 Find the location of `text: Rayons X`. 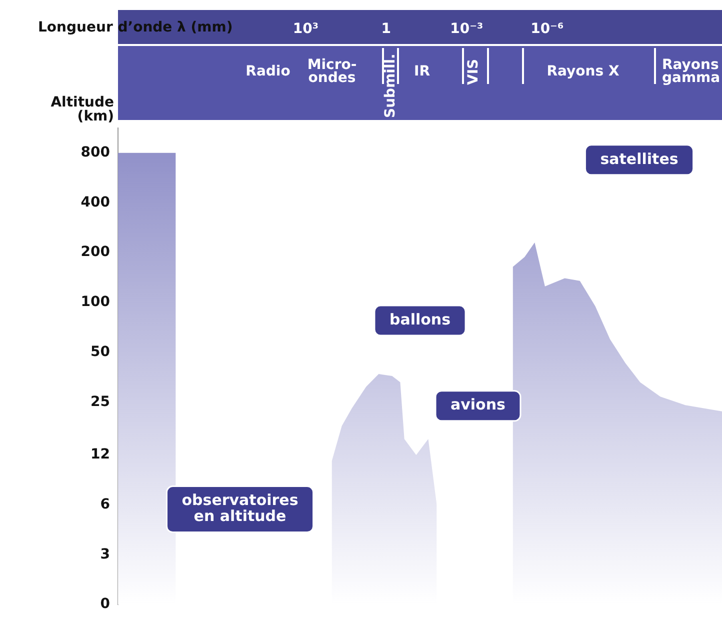

text: Rayons X is located at coordinates (583, 72).